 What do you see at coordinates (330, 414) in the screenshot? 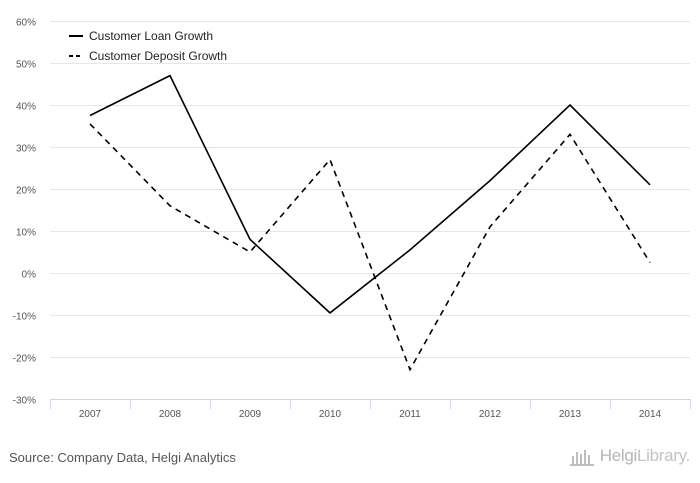
I see `x-tick-label: 2010` at bounding box center [330, 414].